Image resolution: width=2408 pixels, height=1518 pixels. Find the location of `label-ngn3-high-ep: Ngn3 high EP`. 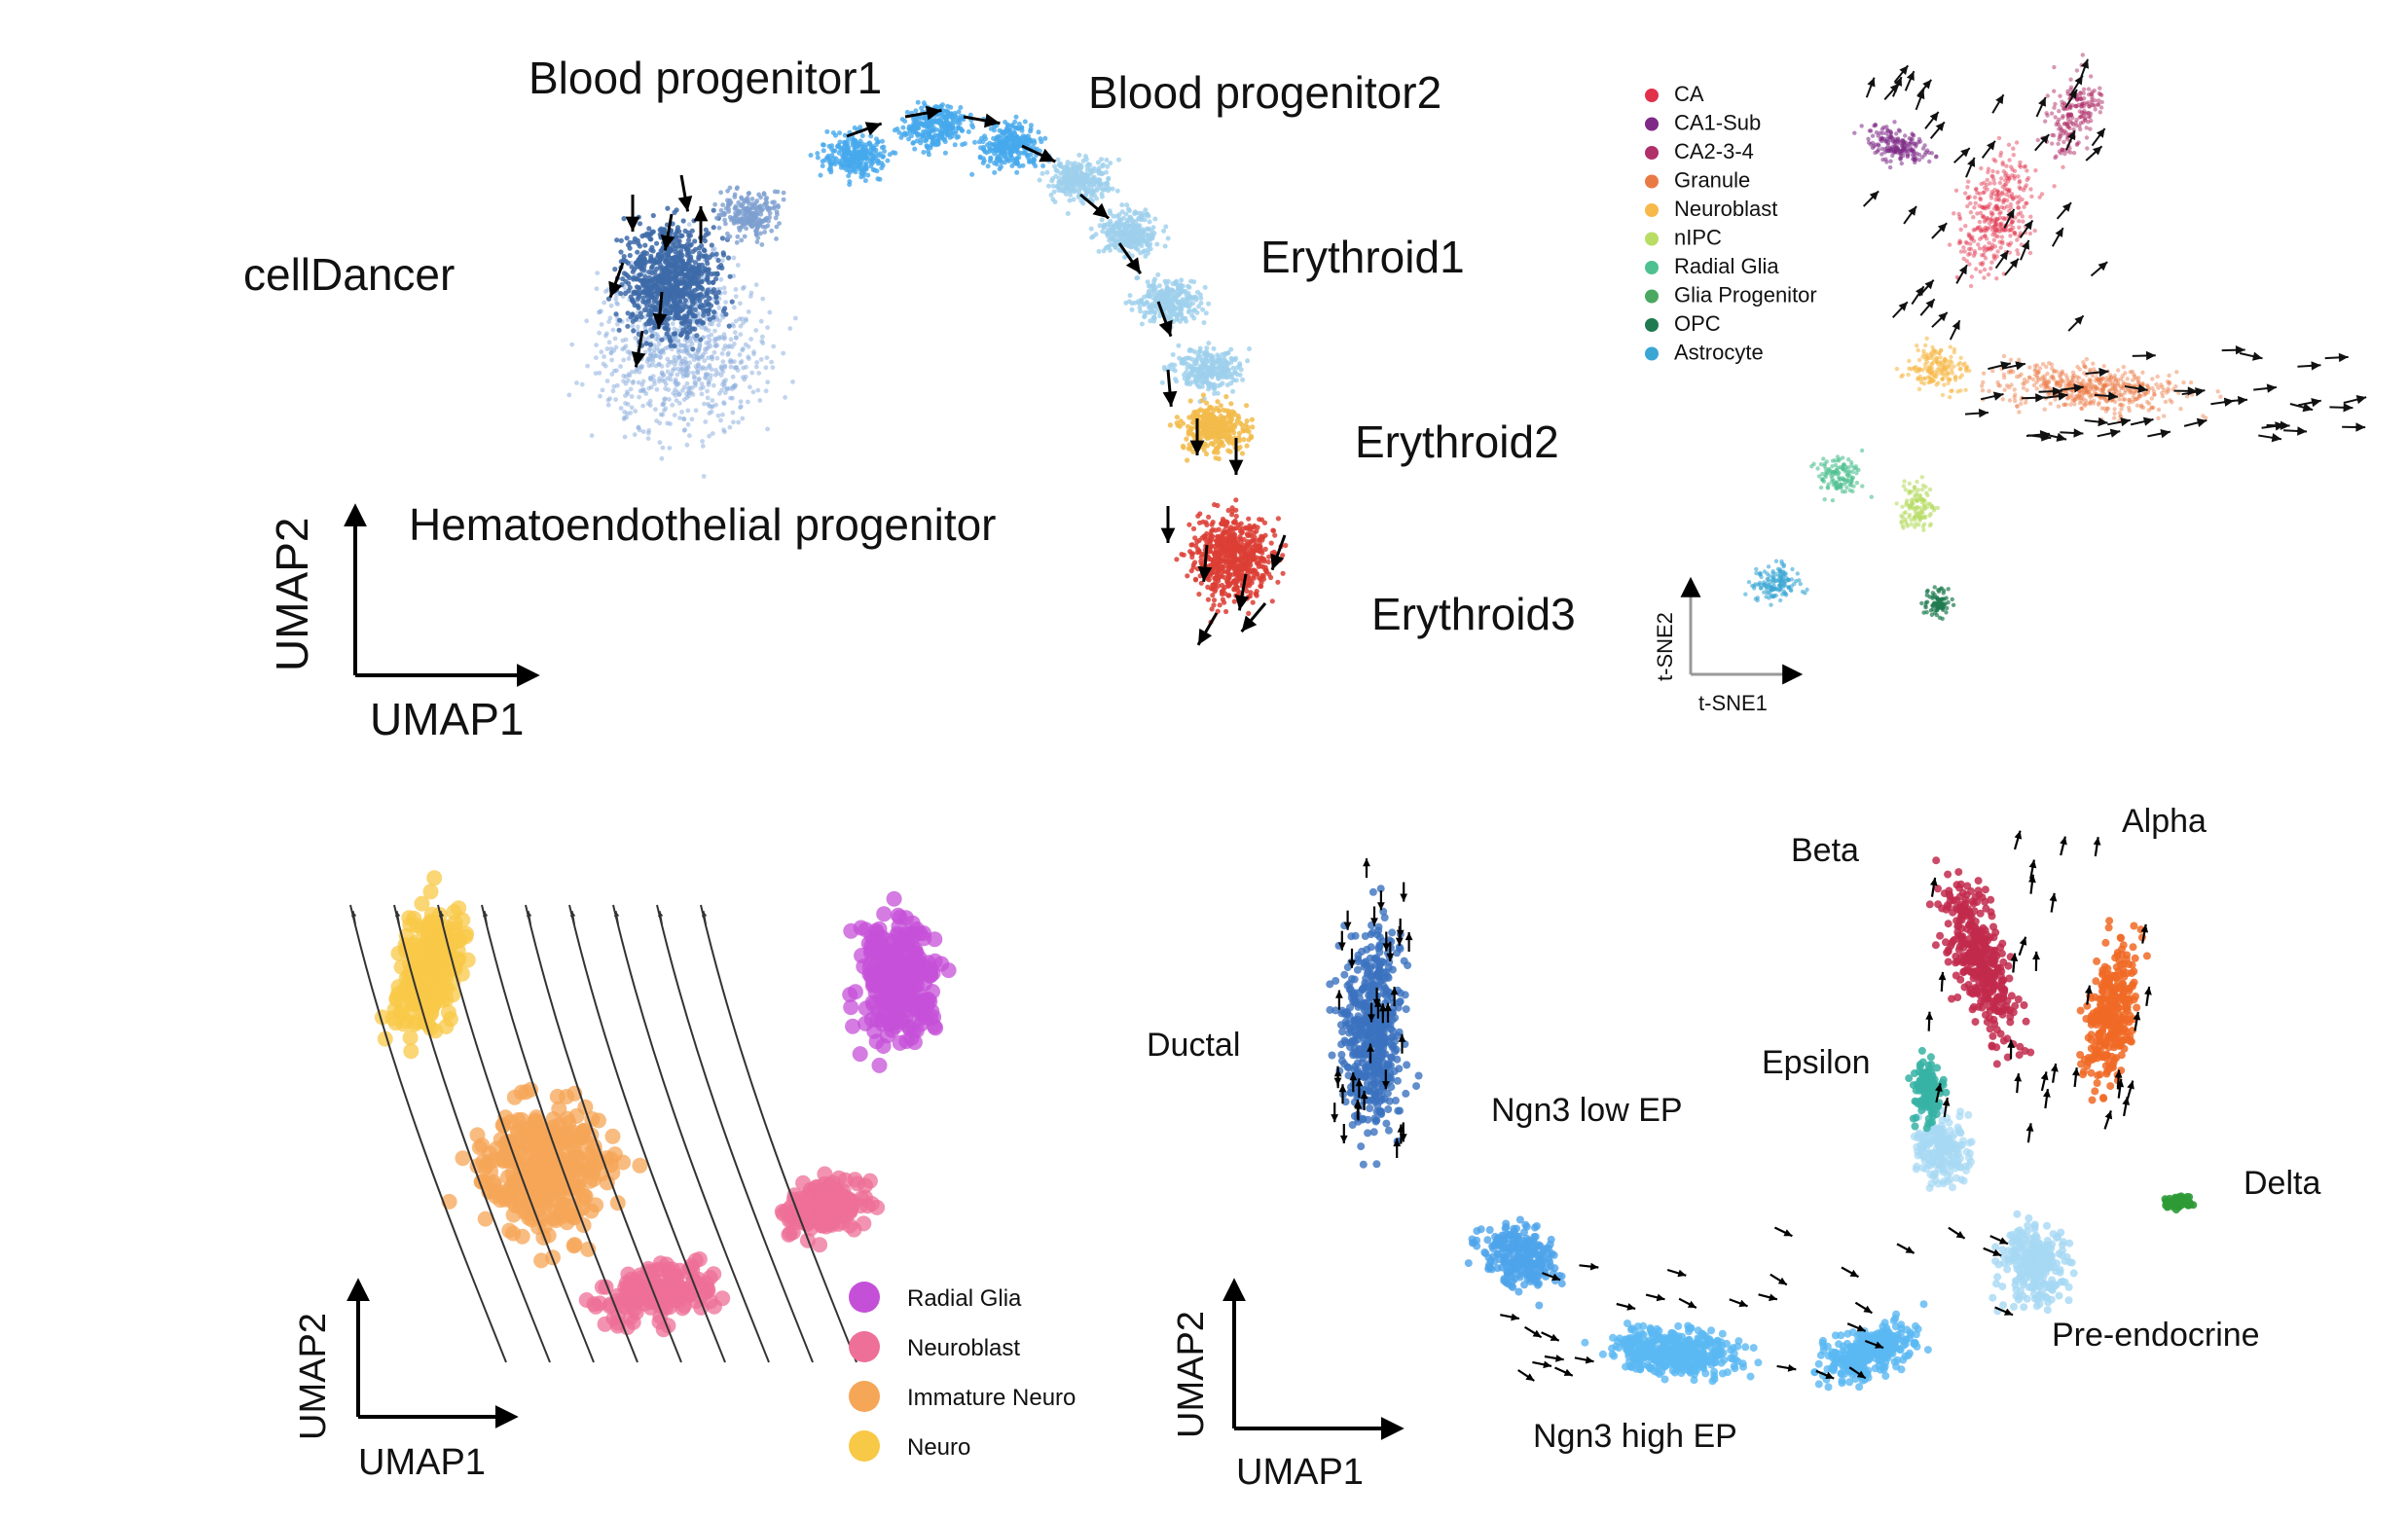

label-ngn3-high-ep: Ngn3 high EP is located at coordinates (1635, 1437).